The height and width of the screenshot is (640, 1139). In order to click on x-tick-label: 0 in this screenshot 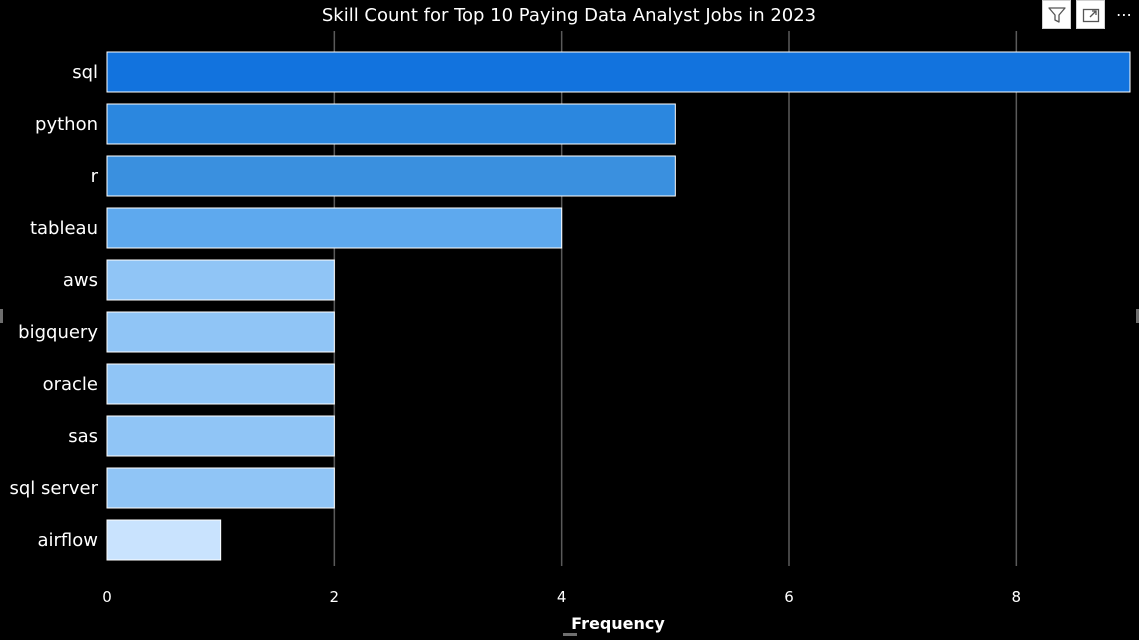, I will do `click(107, 597)`.